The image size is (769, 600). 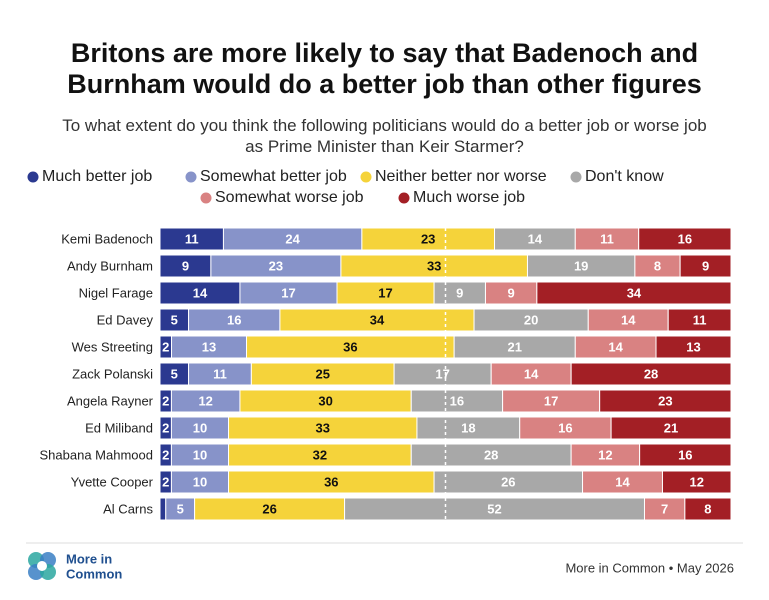 I want to click on y-tick-label: Kemi Badenoch, so click(x=107, y=238).